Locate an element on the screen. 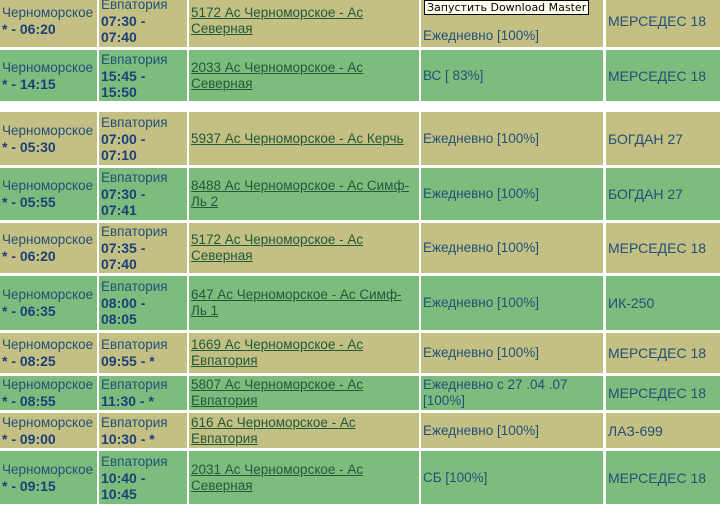  arrival-time: 10:30 - * is located at coordinates (128, 438).